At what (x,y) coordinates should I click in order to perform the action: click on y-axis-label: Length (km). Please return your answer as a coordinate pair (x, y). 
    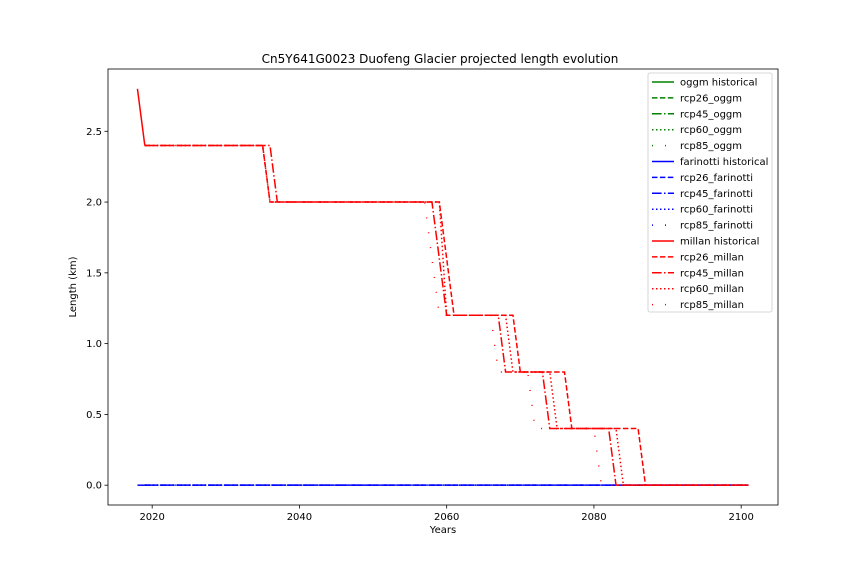
    Looking at the image, I should click on (73, 286).